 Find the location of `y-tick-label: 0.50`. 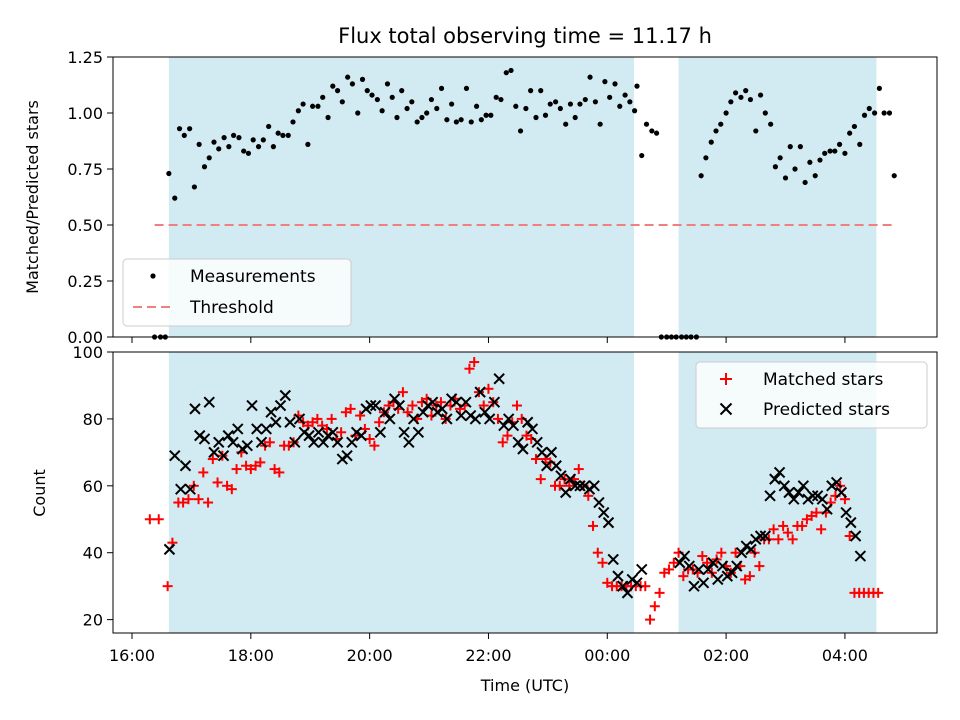

y-tick-label: 0.50 is located at coordinates (85, 225).